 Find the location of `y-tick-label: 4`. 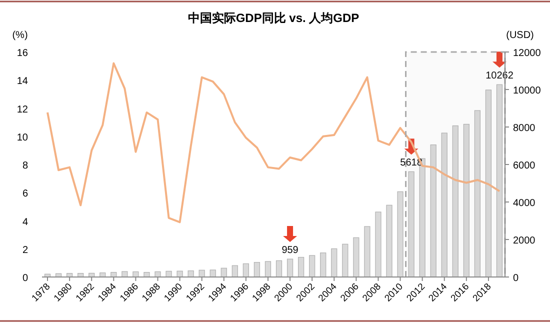

y-tick-label: 4 is located at coordinates (25, 222).